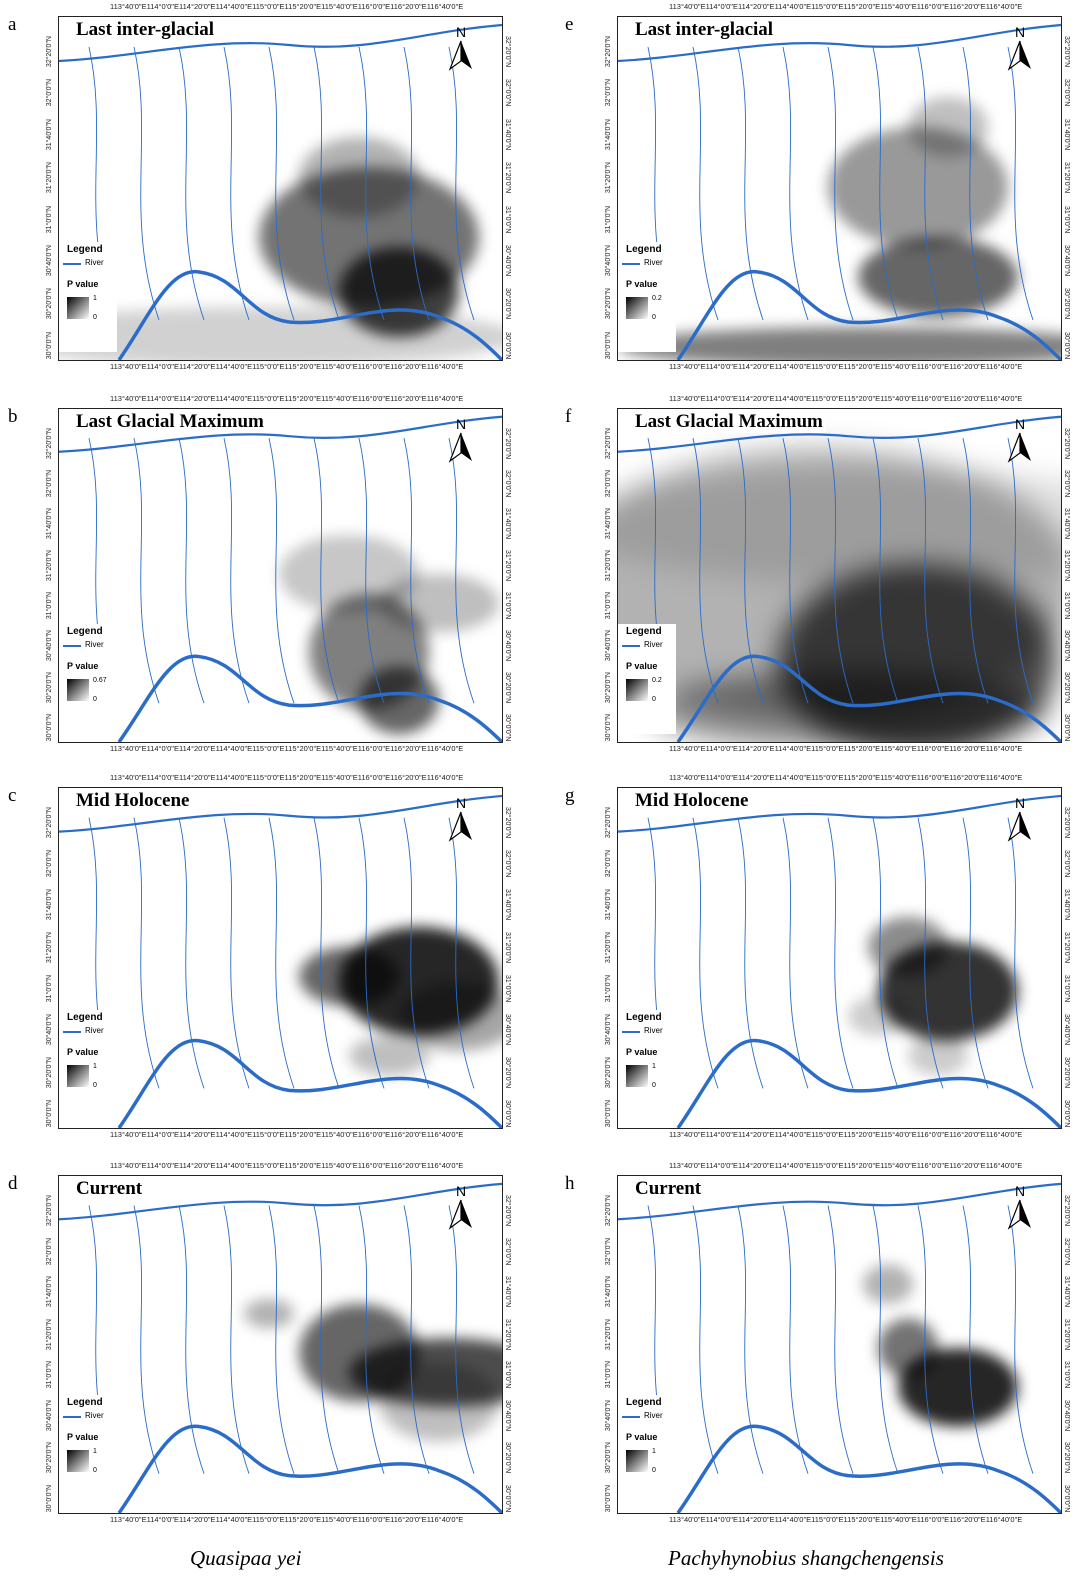  Describe the element at coordinates (1020, 424) in the screenshot. I see `svg-text: N` at that location.